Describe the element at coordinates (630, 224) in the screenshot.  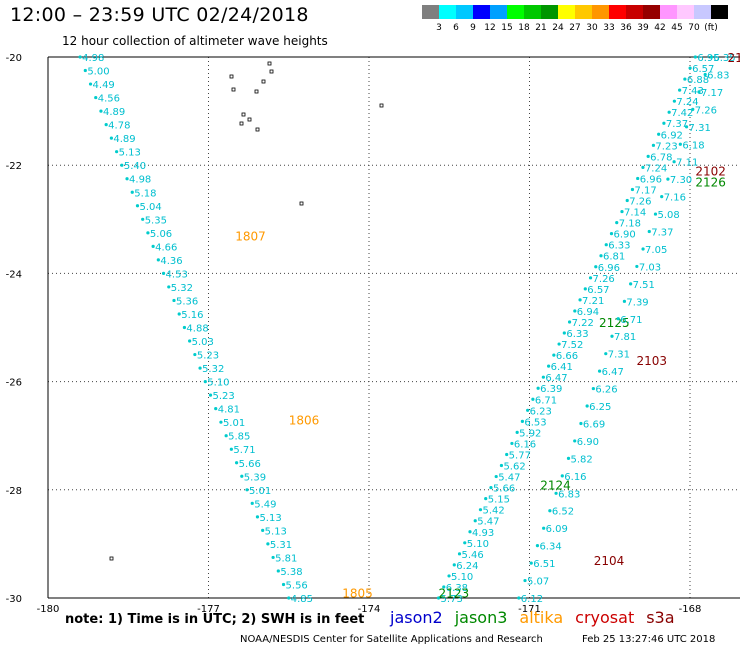
I see `swh-value-label: 7.18` at that location.